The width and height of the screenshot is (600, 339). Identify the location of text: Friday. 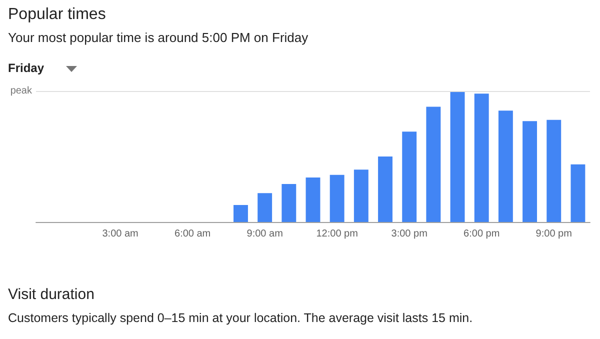
(26, 68).